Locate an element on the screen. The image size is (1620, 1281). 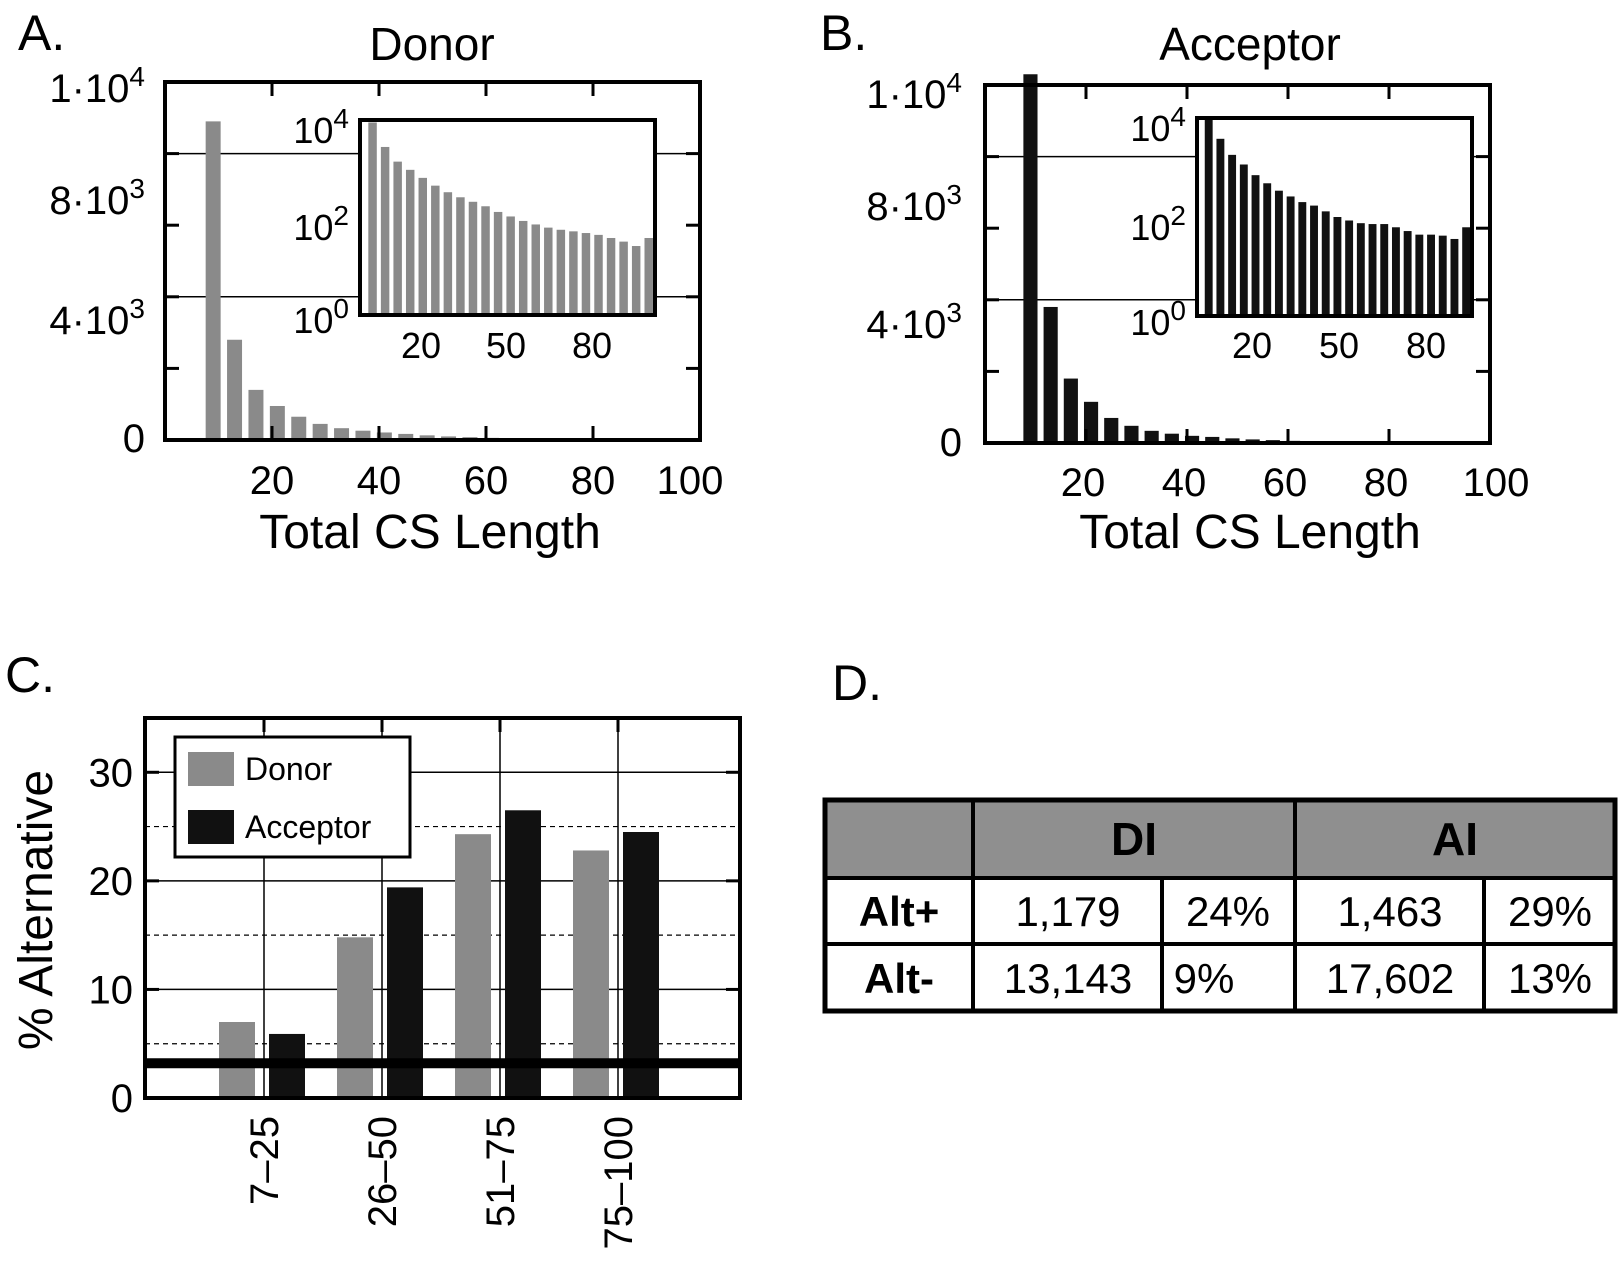
panel-a-inset-ytick-100-base: 10 is located at coordinates (313, 227).